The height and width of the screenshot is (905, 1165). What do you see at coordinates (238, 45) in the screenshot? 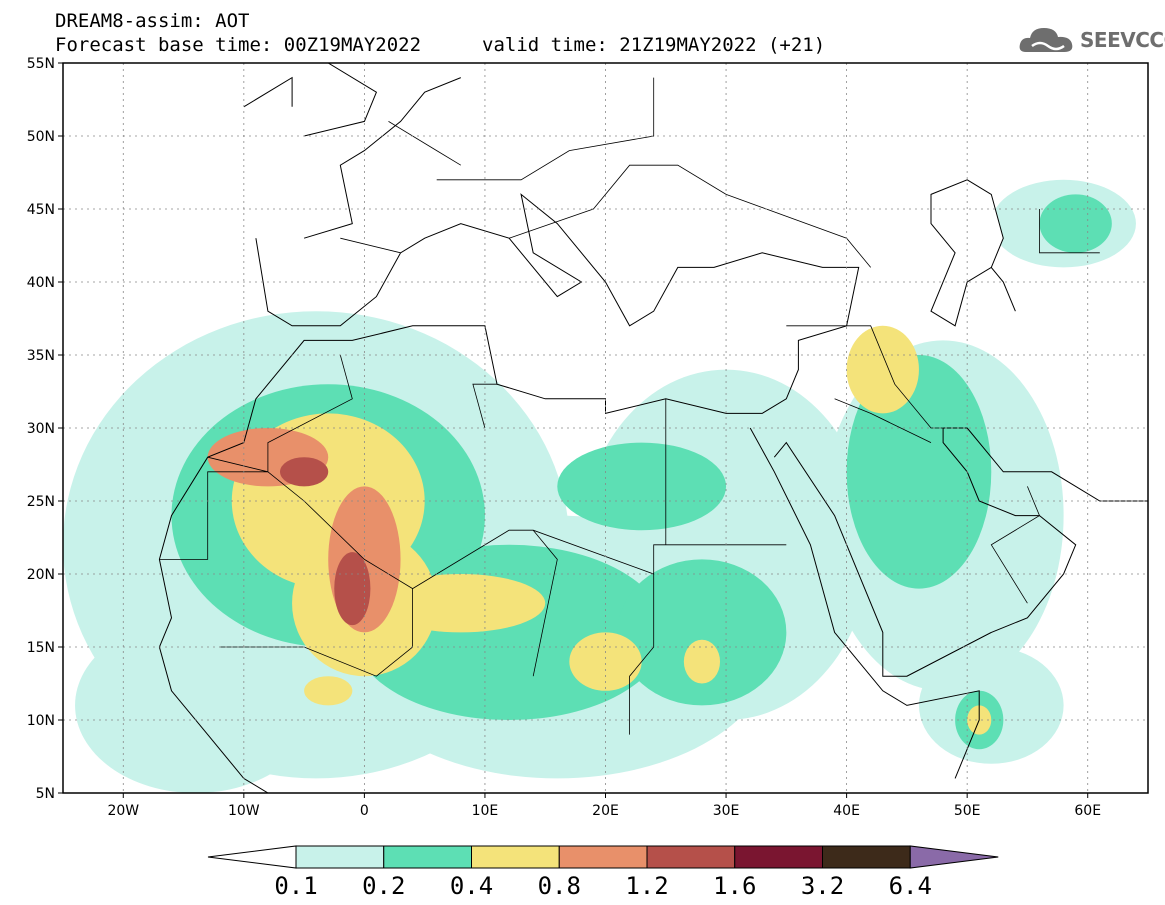
I see `forecast-base-time: Forecast base time: 00Z19MAY2022` at bounding box center [238, 45].